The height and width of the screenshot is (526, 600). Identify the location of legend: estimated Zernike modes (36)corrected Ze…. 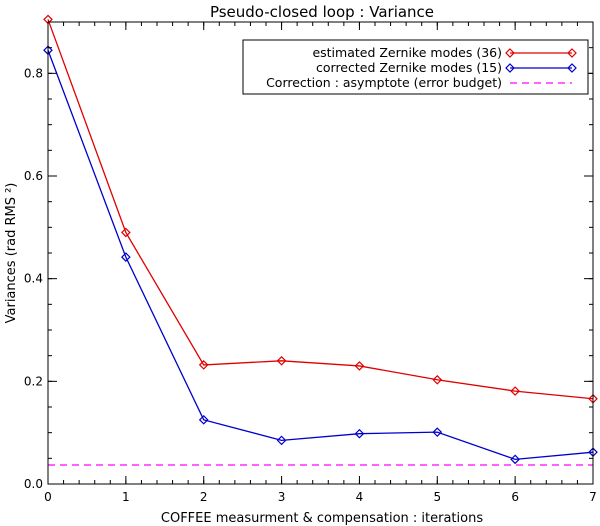
(415, 67).